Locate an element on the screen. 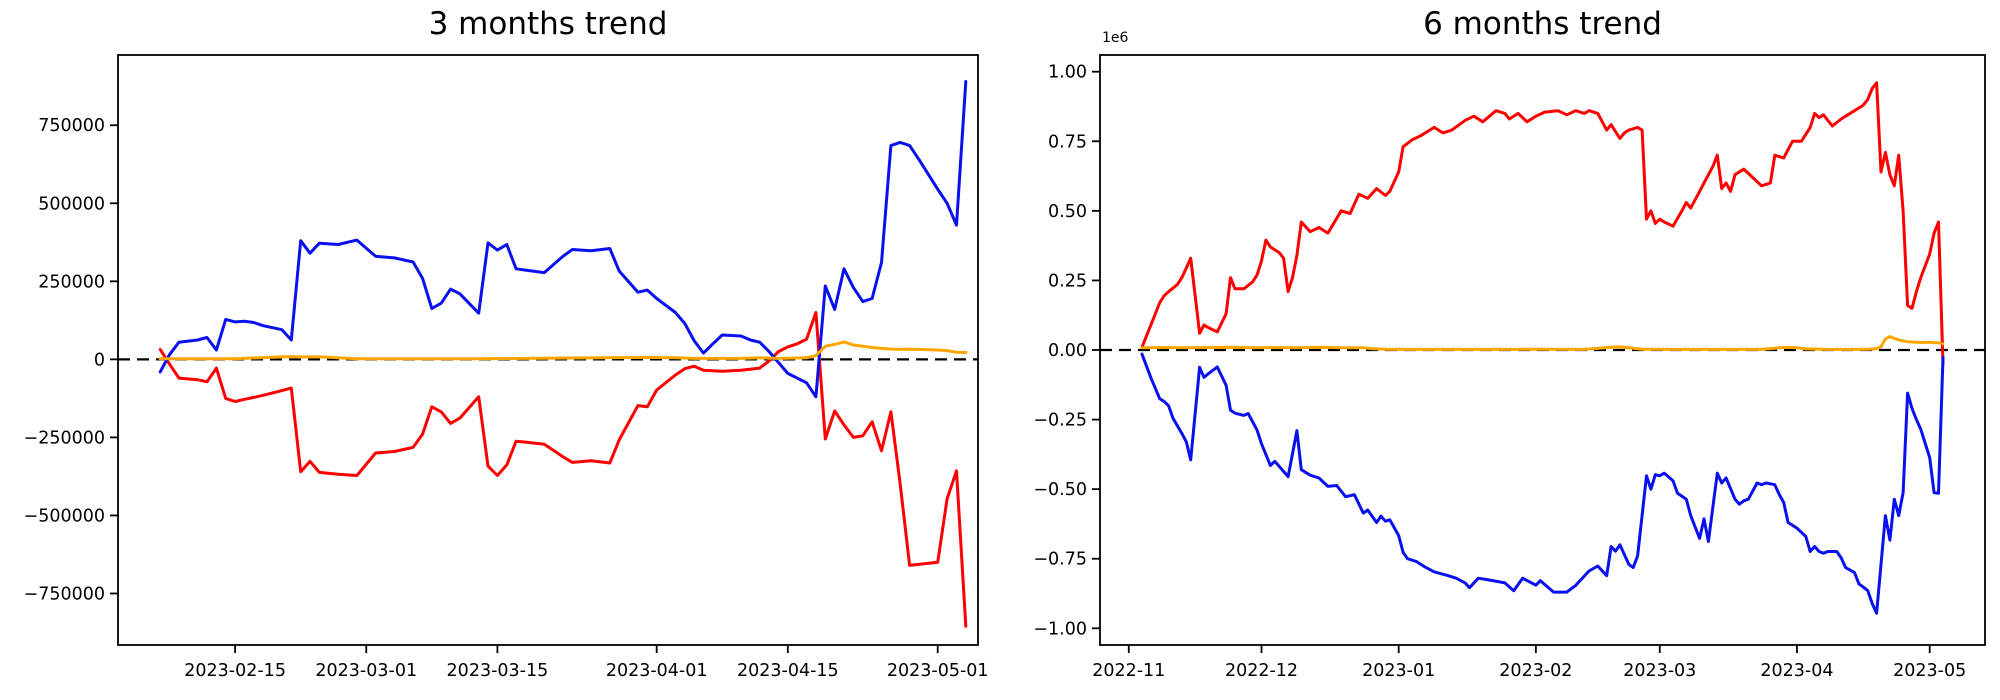 The width and height of the screenshot is (2000, 700). y-tick-label: 750000 is located at coordinates (71, 126).